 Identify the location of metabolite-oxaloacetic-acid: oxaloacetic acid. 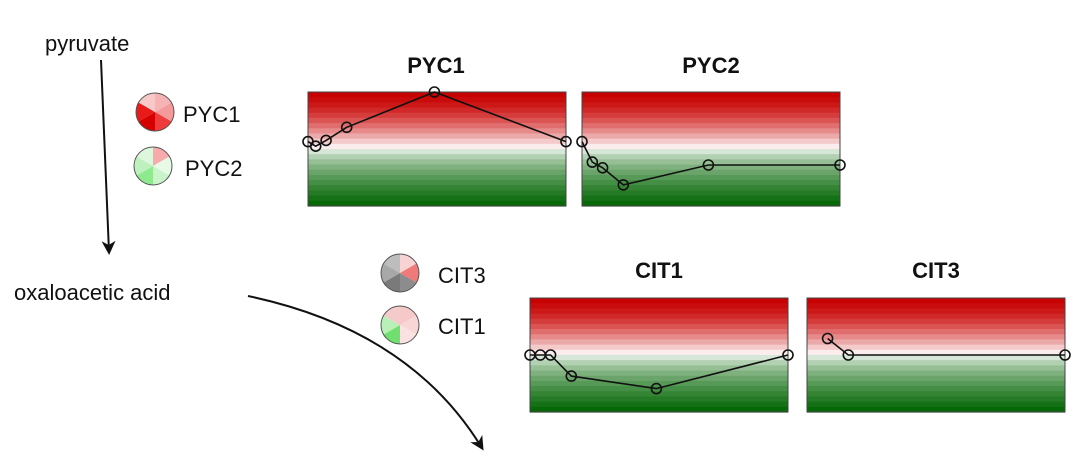
(92, 292).